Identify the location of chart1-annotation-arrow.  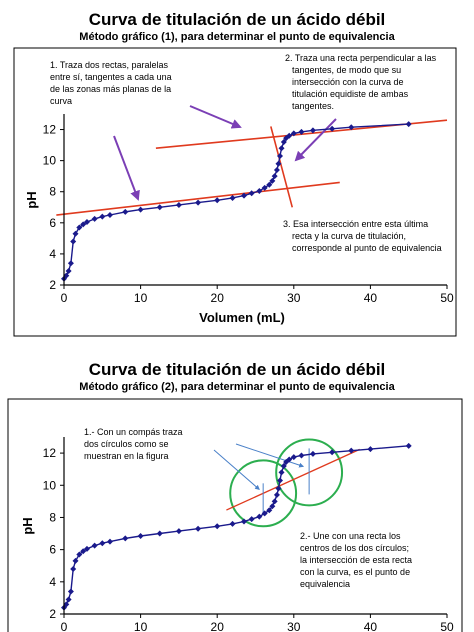
(215, 117).